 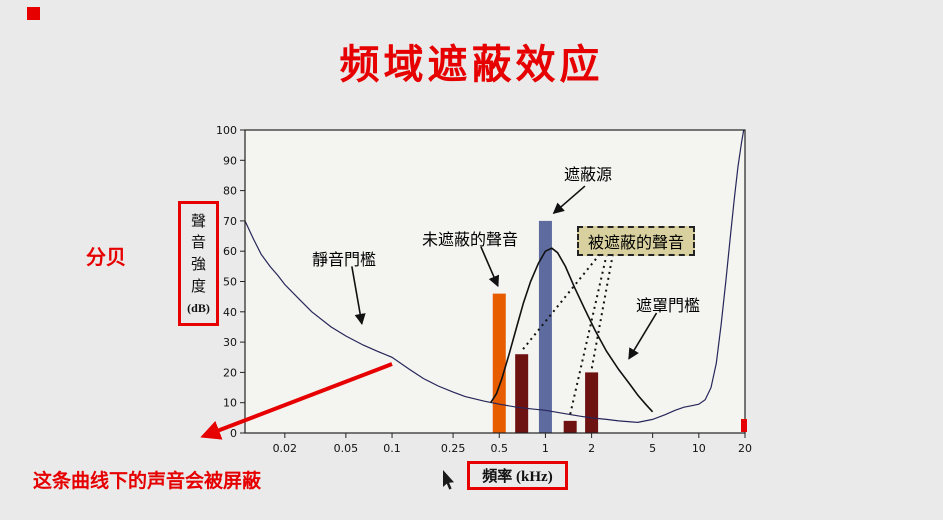 I want to click on y-tick-label: 10, so click(x=230, y=403).